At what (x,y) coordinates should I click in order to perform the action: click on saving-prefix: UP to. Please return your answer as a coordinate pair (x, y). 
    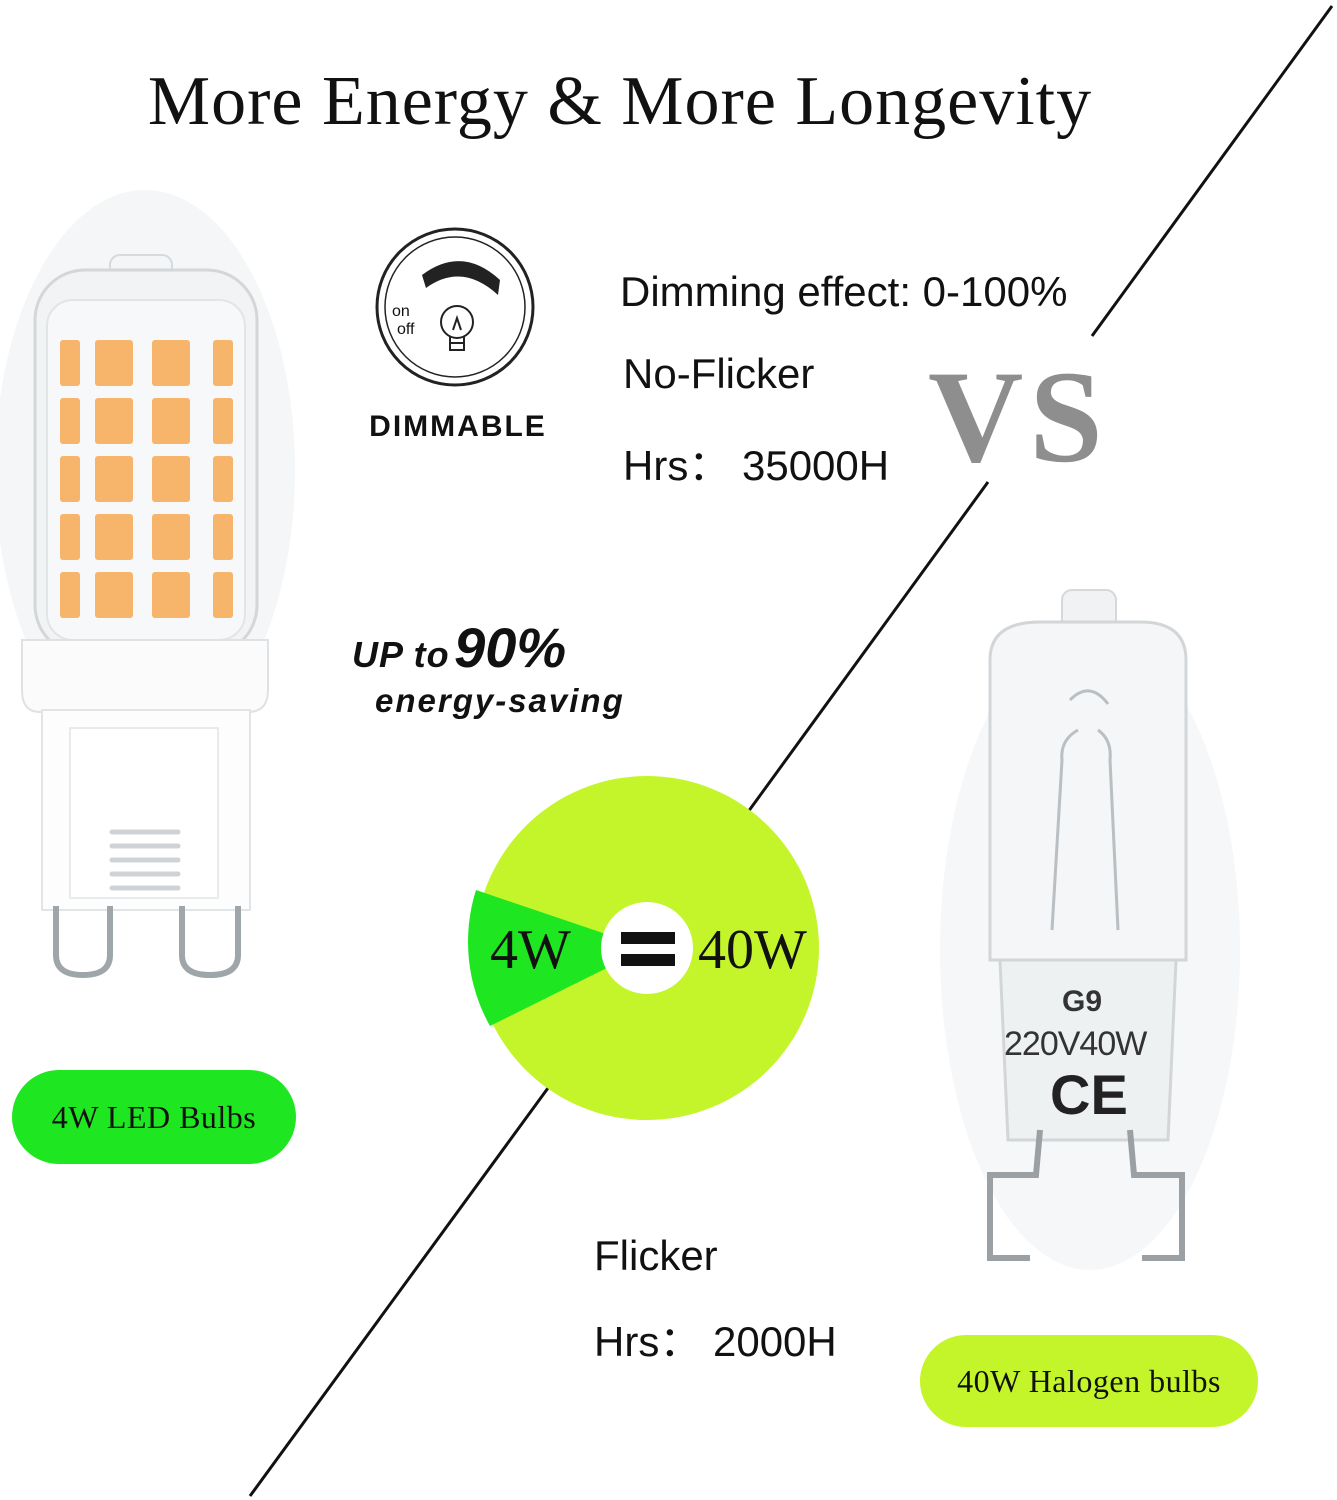
    Looking at the image, I should click on (401, 654).